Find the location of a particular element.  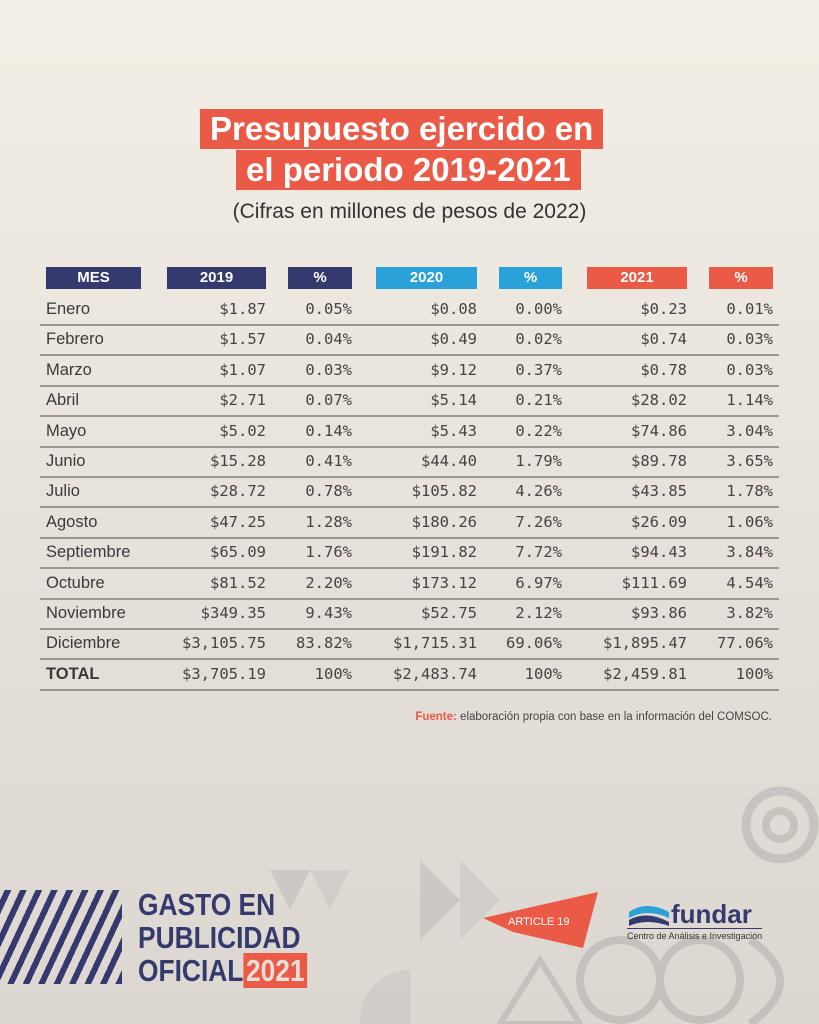

month-cell: Mayo is located at coordinates (66, 430).